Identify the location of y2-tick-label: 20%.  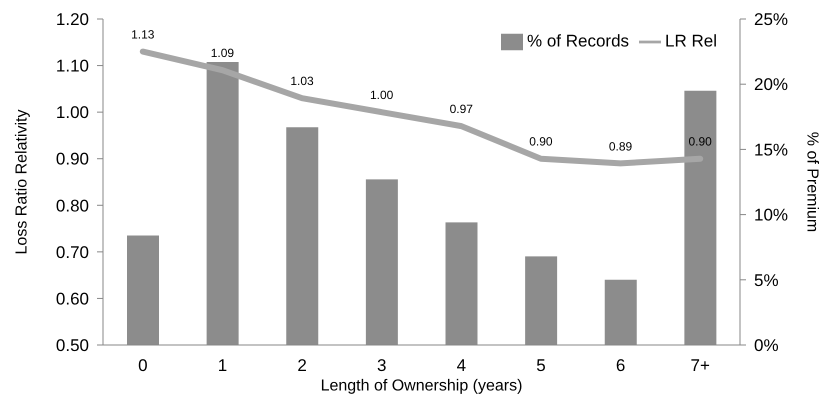
(771, 84).